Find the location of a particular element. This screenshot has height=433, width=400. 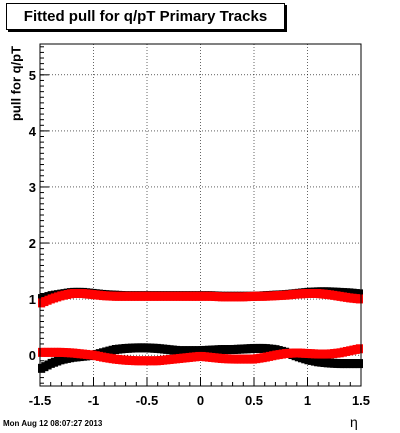

y-tick-label: 4 is located at coordinates (33, 131).